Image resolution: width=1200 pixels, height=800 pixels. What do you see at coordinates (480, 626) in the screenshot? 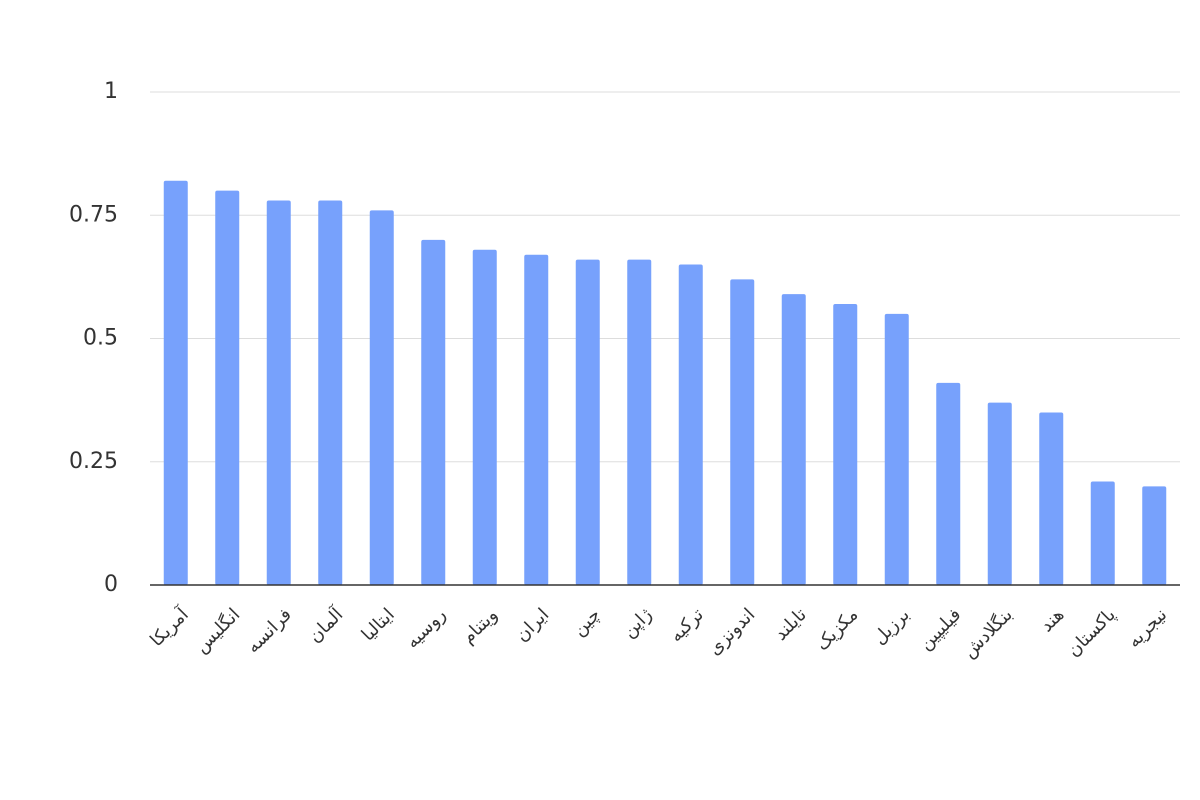
I see `x-tick-label: ویتنام` at bounding box center [480, 626].